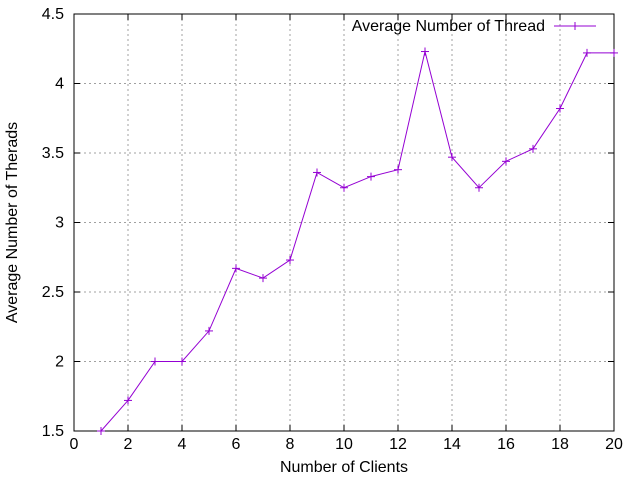  Describe the element at coordinates (452, 444) in the screenshot. I see `x-tick-label: 14` at that location.